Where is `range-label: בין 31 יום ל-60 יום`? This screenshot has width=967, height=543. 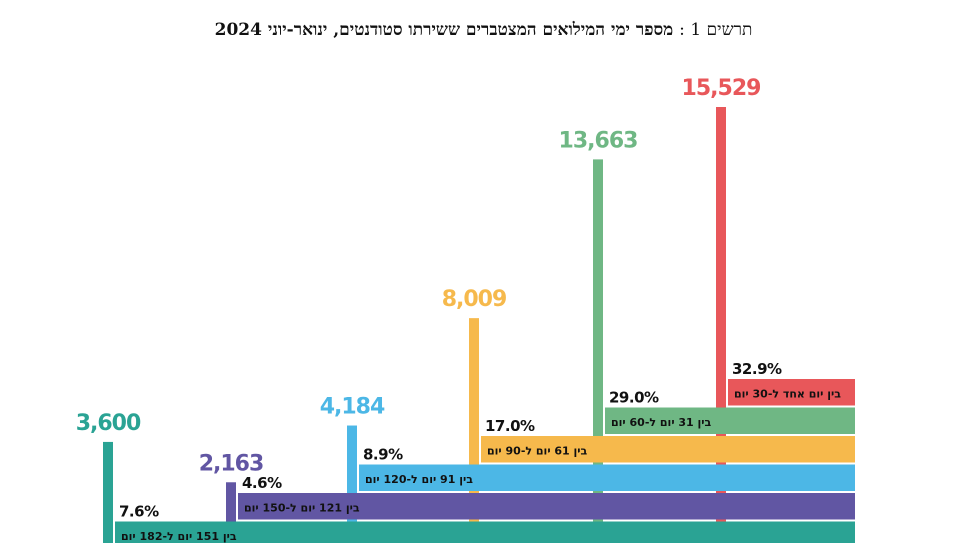
range-label: בין 31 יום ל-60 יום is located at coordinates (661, 422).